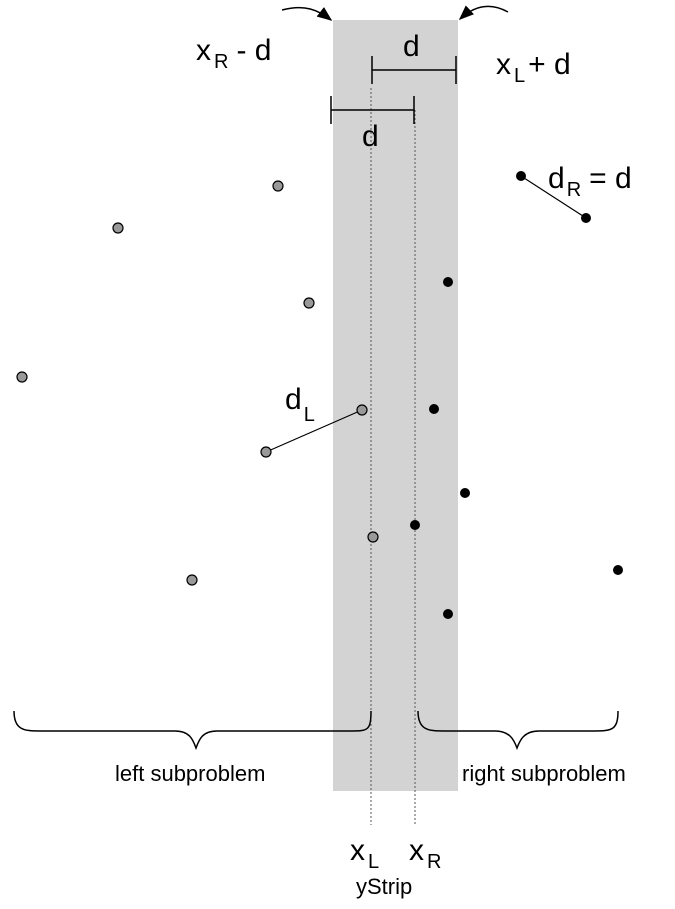 This screenshot has height=909, width=675. What do you see at coordinates (314, 431) in the screenshot?
I see `dl-segment` at bounding box center [314, 431].